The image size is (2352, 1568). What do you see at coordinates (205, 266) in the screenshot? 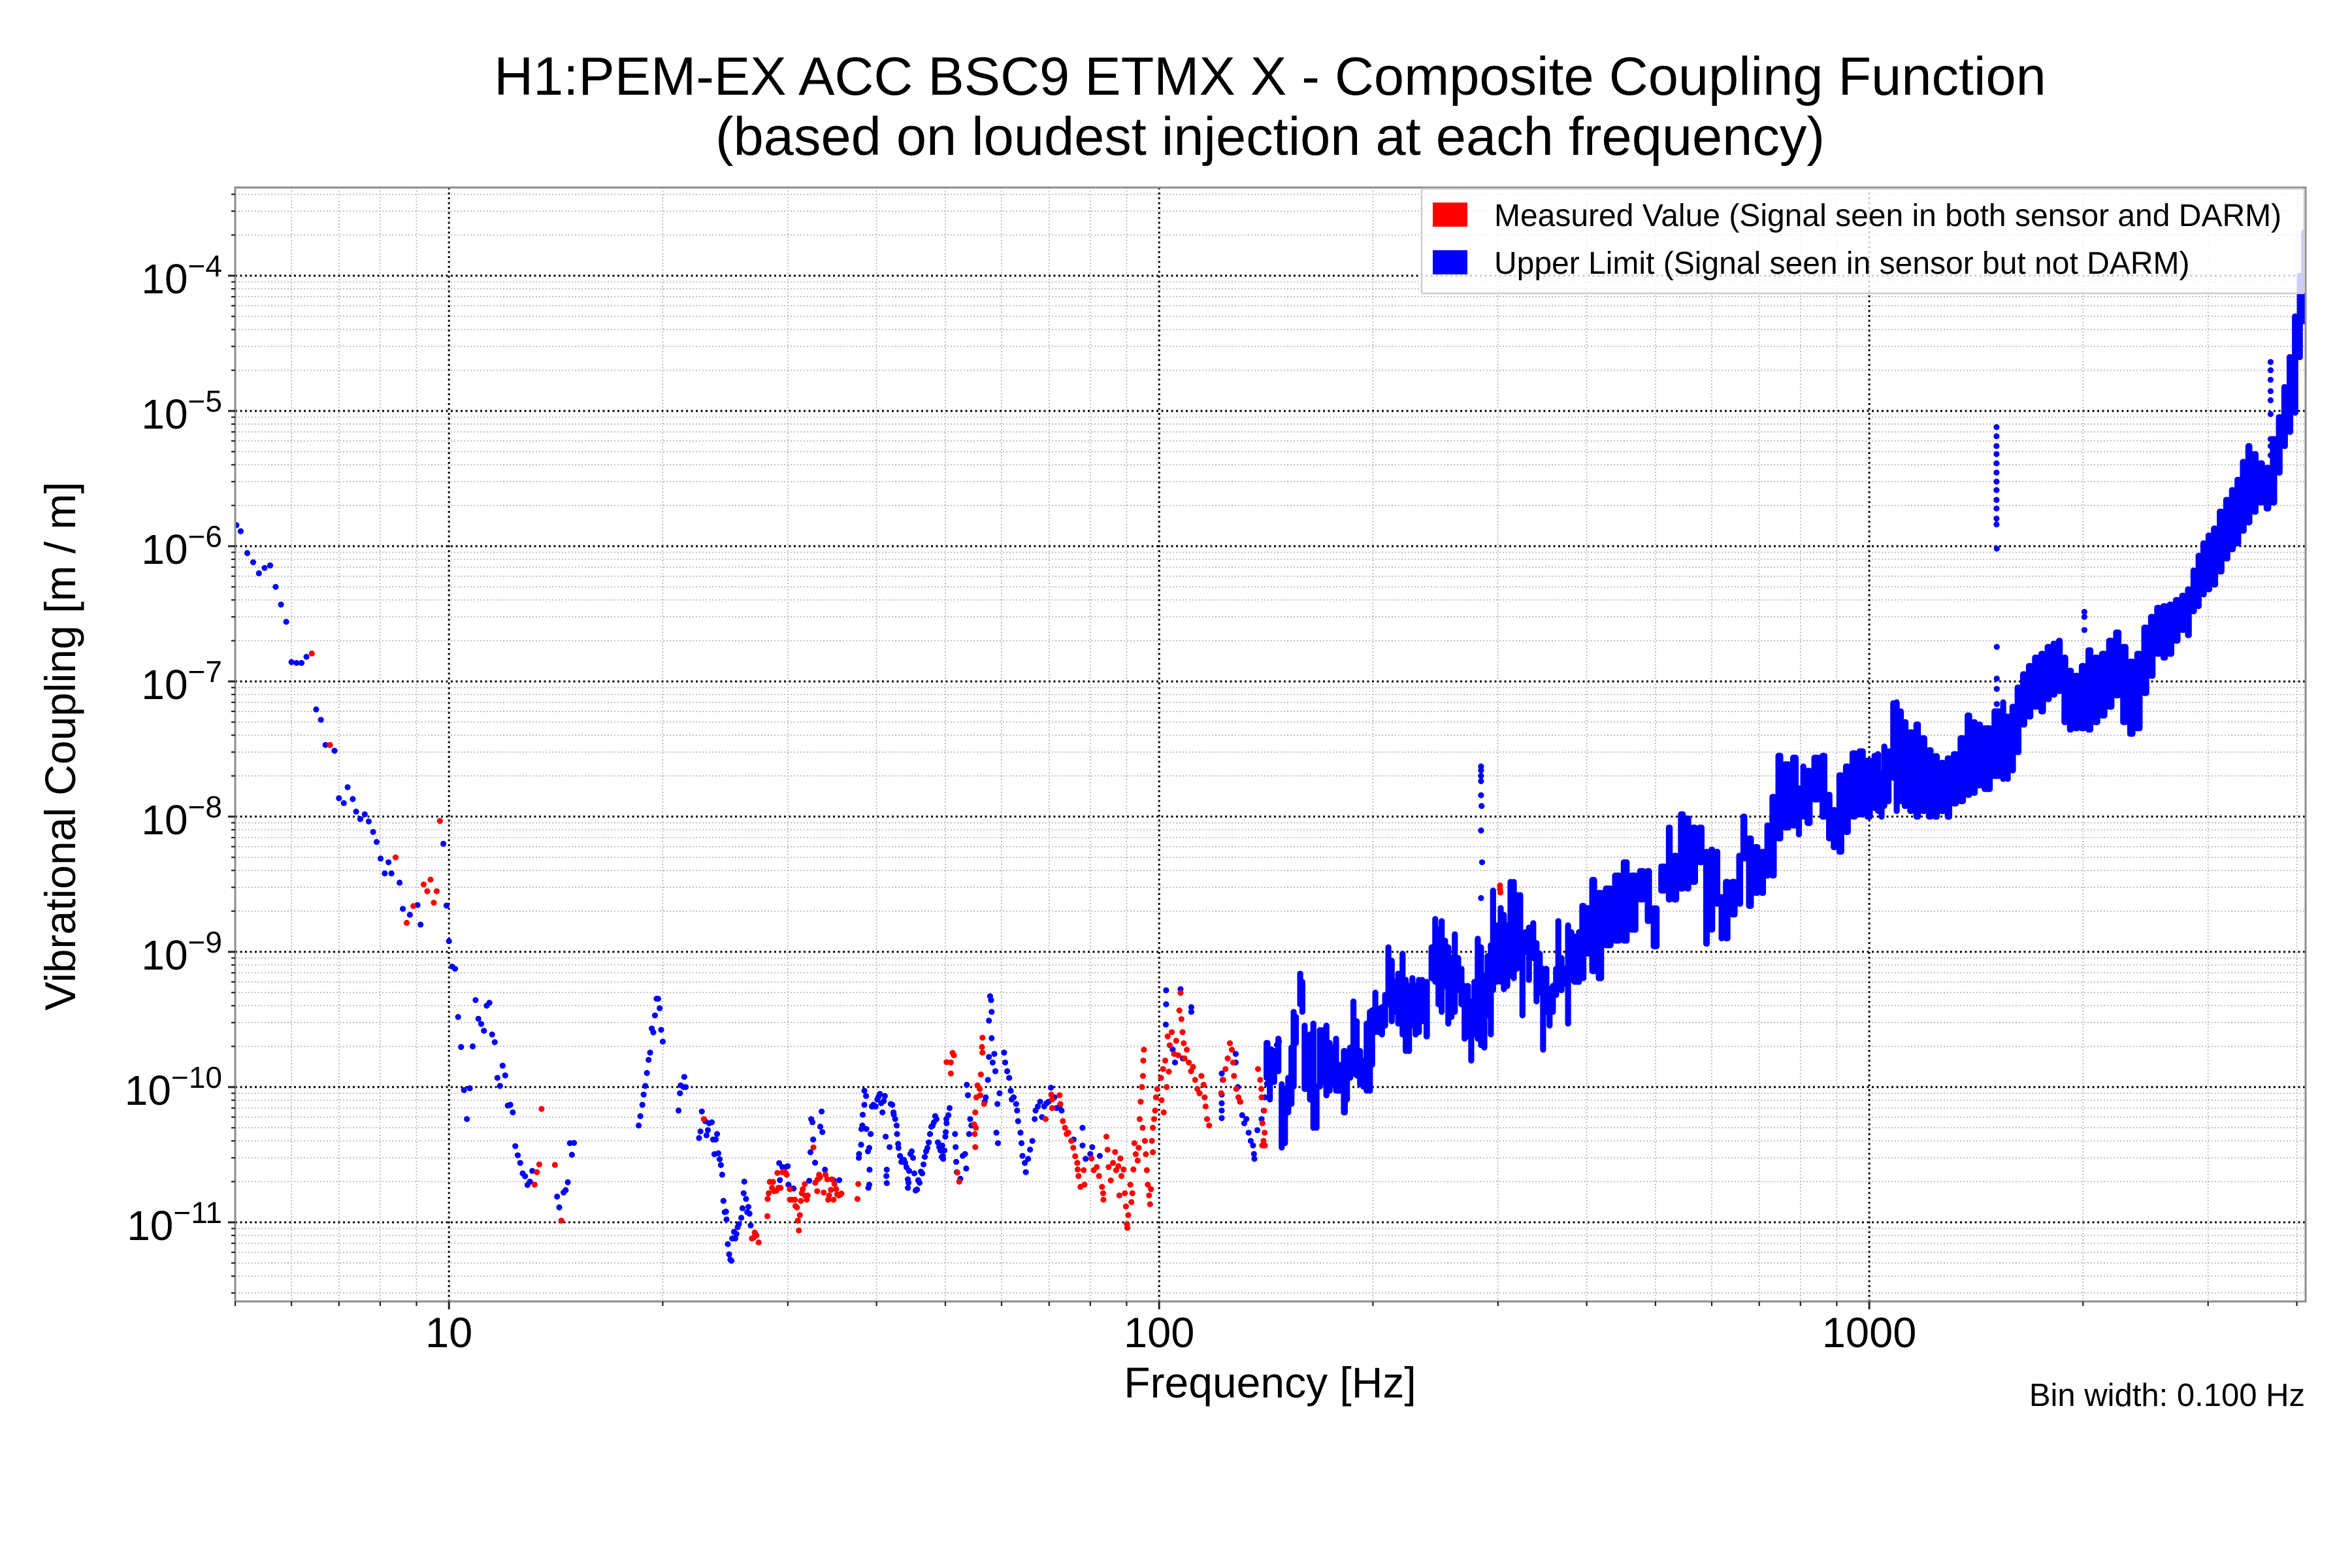
I see `y-tick-exponent: −4` at bounding box center [205, 266].